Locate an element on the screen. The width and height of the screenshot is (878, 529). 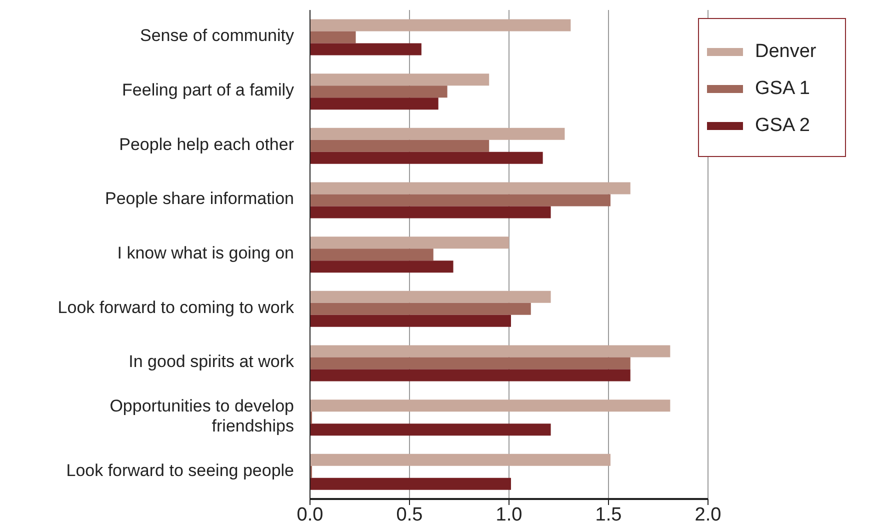
y-tick-label: Opportunities to develop friendships is located at coordinates (202, 416).